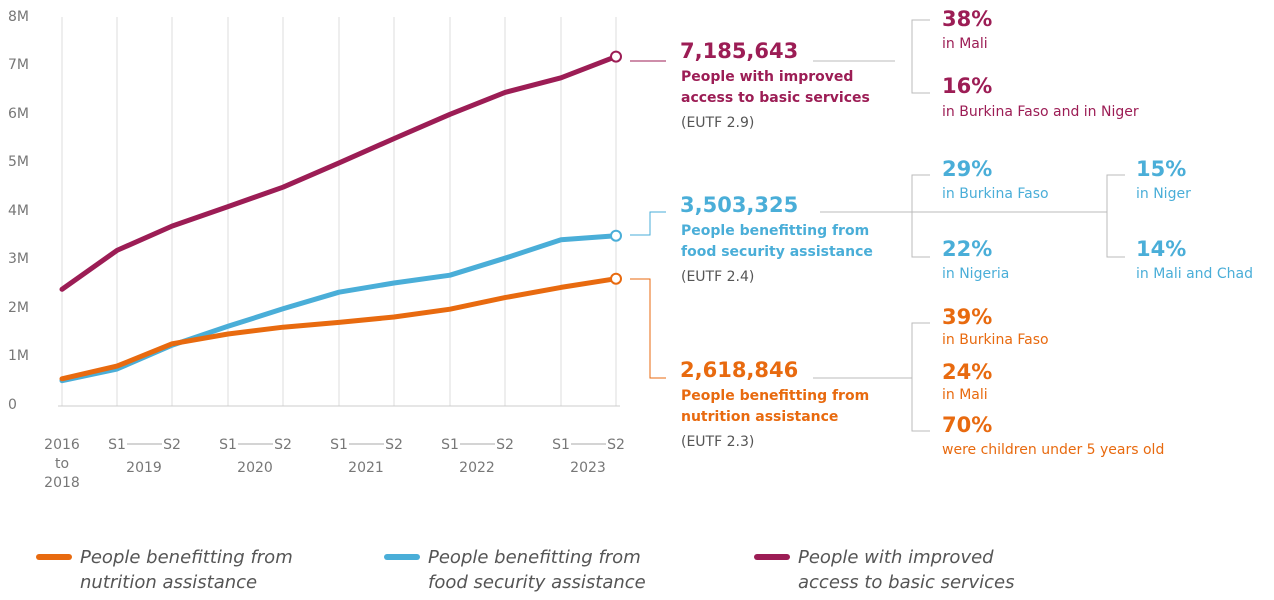 The image size is (1274, 600). What do you see at coordinates (775, 98) in the screenshot?
I see `basic-desc-line: access to basic services` at bounding box center [775, 98].